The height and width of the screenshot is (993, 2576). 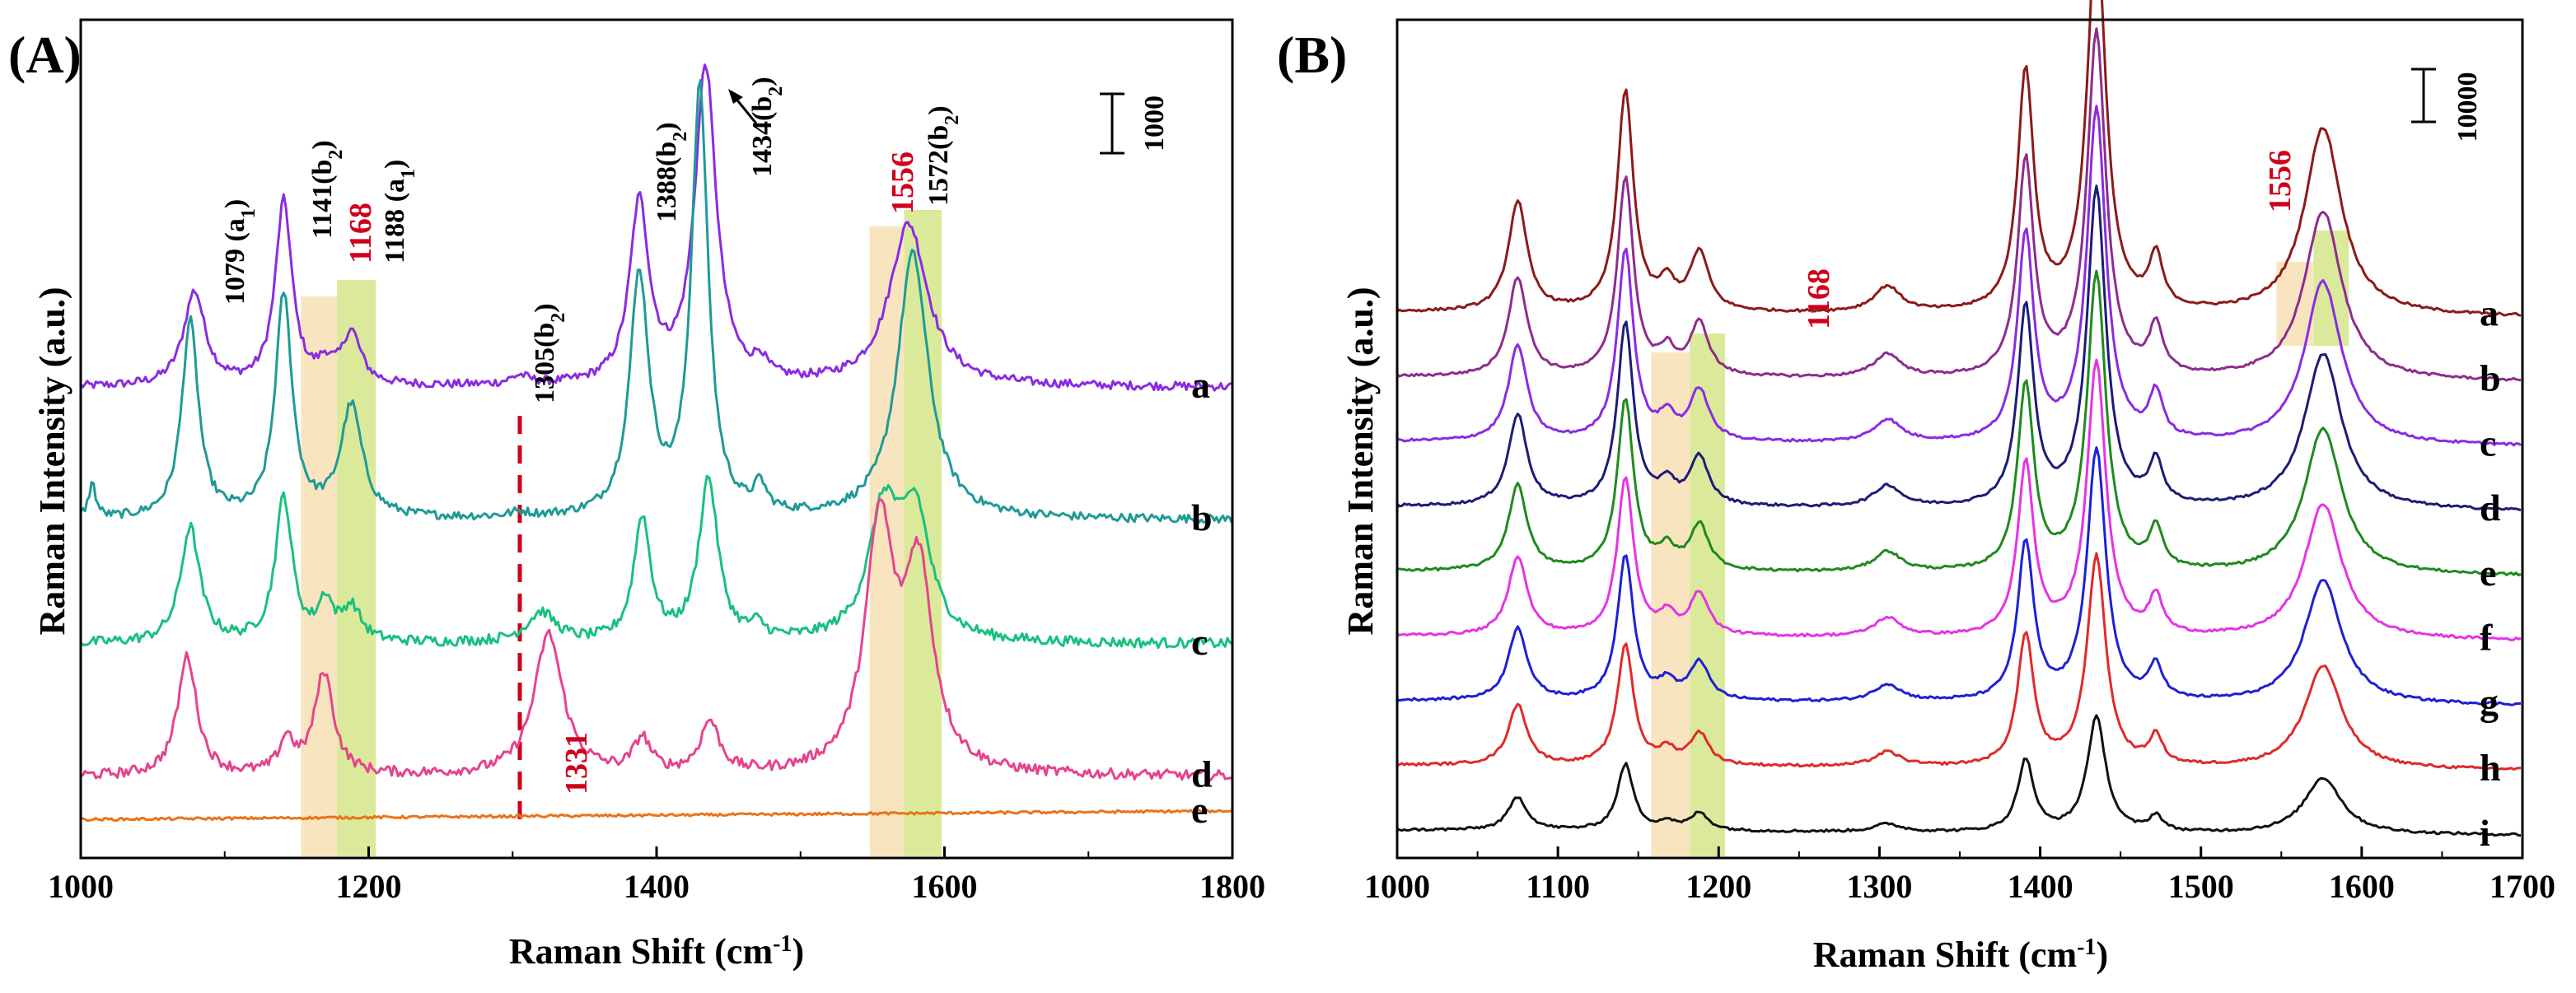 What do you see at coordinates (2490, 768) in the screenshot?
I see `panel-b-trace-label-h: h` at bounding box center [2490, 768].